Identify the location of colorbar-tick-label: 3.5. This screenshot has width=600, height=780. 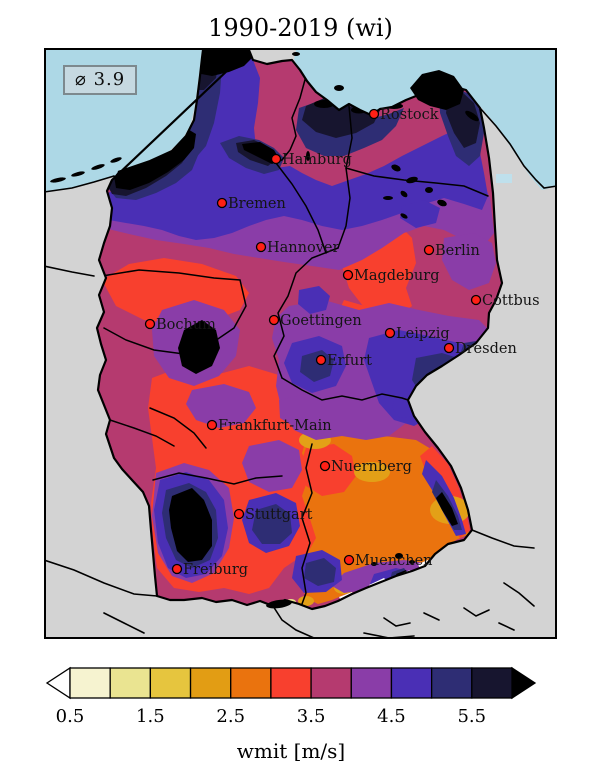
(311, 716).